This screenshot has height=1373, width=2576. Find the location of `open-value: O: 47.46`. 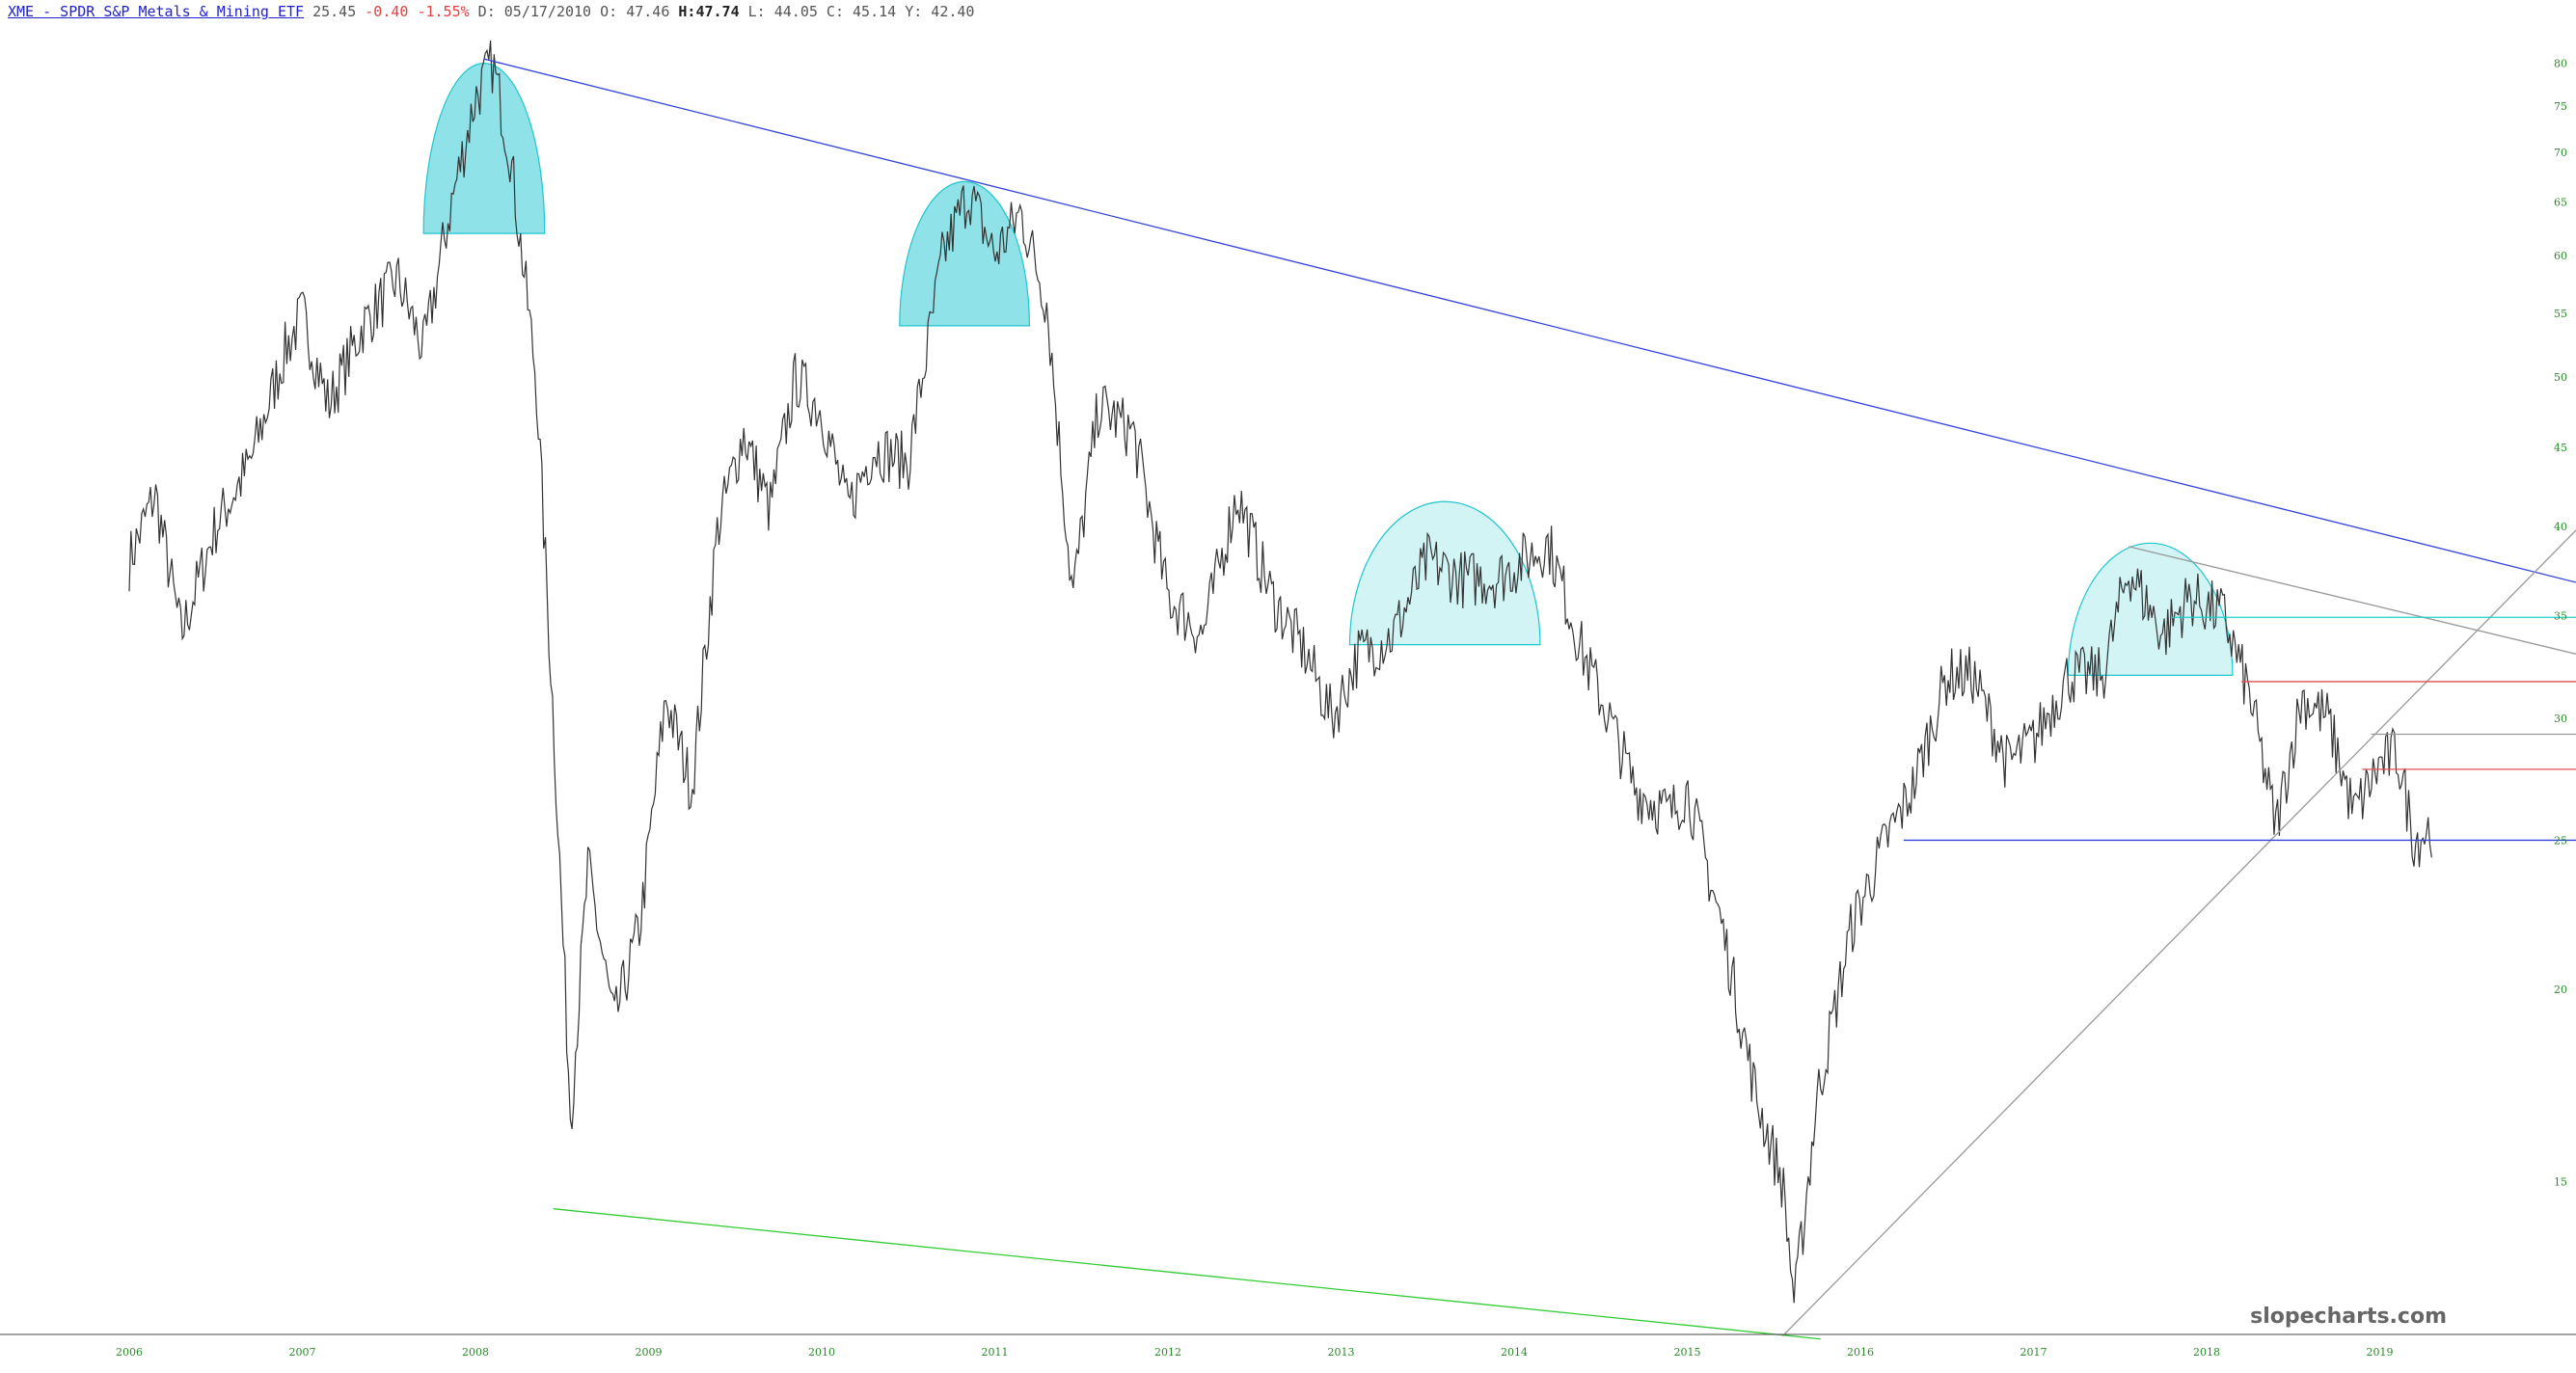

open-value: O: 47.46 is located at coordinates (635, 12).